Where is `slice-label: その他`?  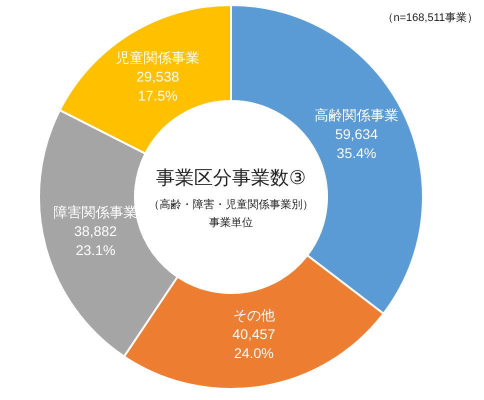 slice-label: その他 is located at coordinates (253, 314).